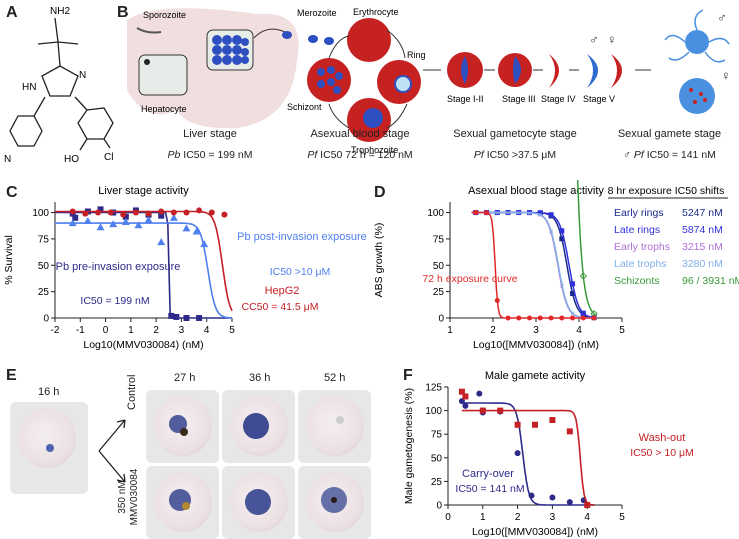  What do you see at coordinates (260, 378) in the screenshot?
I see `time-36h-label: 36 h` at bounding box center [260, 378].